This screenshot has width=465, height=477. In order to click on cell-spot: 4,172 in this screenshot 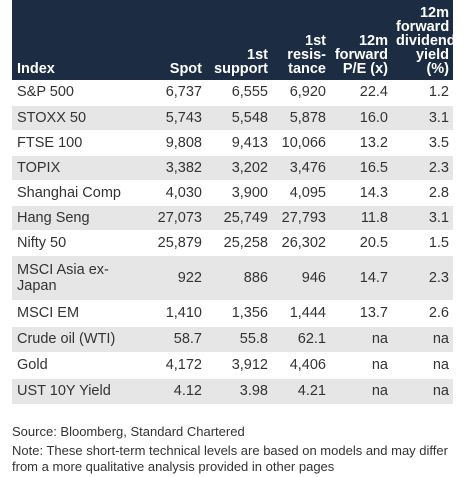, I will do `click(178, 365)`.